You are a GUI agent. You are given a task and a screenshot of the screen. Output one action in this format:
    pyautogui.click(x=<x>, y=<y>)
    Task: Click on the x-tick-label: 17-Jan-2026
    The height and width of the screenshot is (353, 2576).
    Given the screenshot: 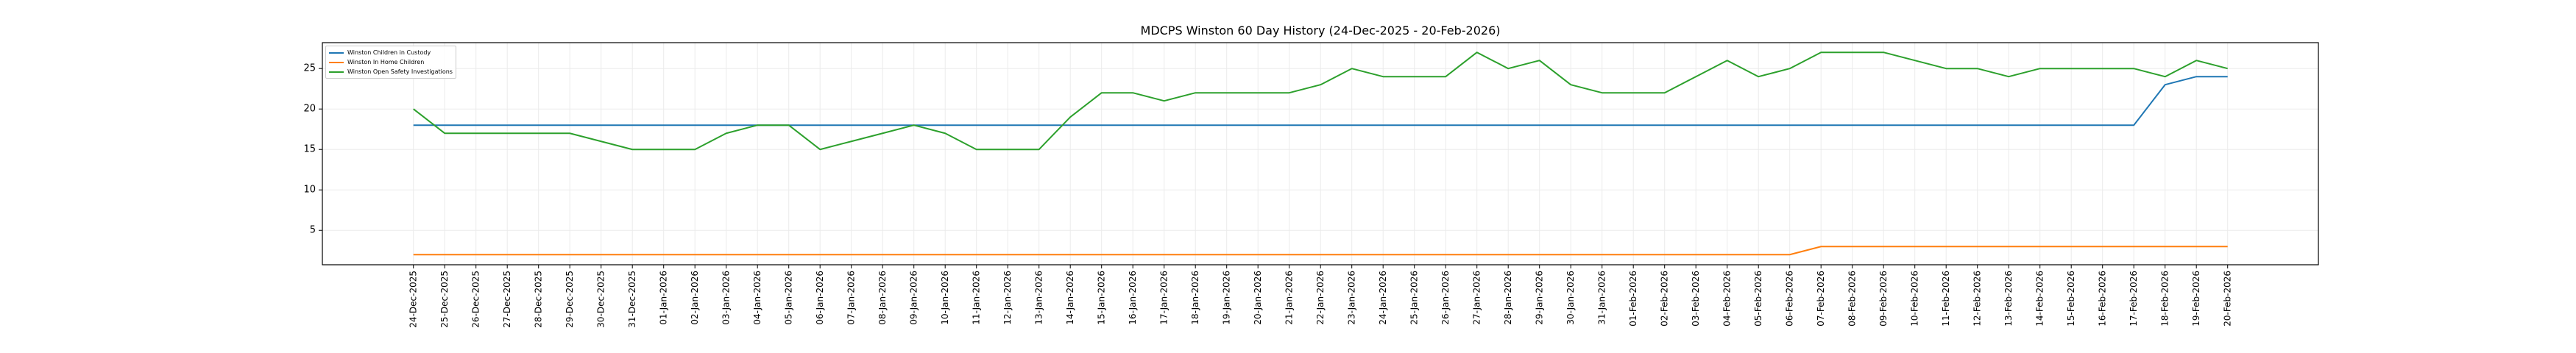 What is the action you would take?
    pyautogui.click(x=1164, y=298)
    